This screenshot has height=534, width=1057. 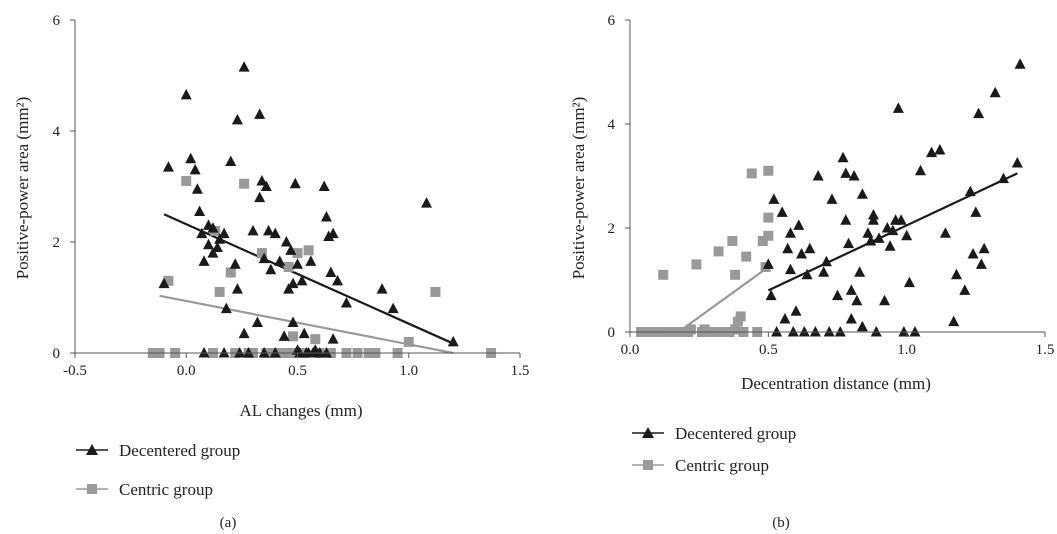 I want to click on panel-b-xlabel: Decentration distance (mm), so click(x=836, y=383).